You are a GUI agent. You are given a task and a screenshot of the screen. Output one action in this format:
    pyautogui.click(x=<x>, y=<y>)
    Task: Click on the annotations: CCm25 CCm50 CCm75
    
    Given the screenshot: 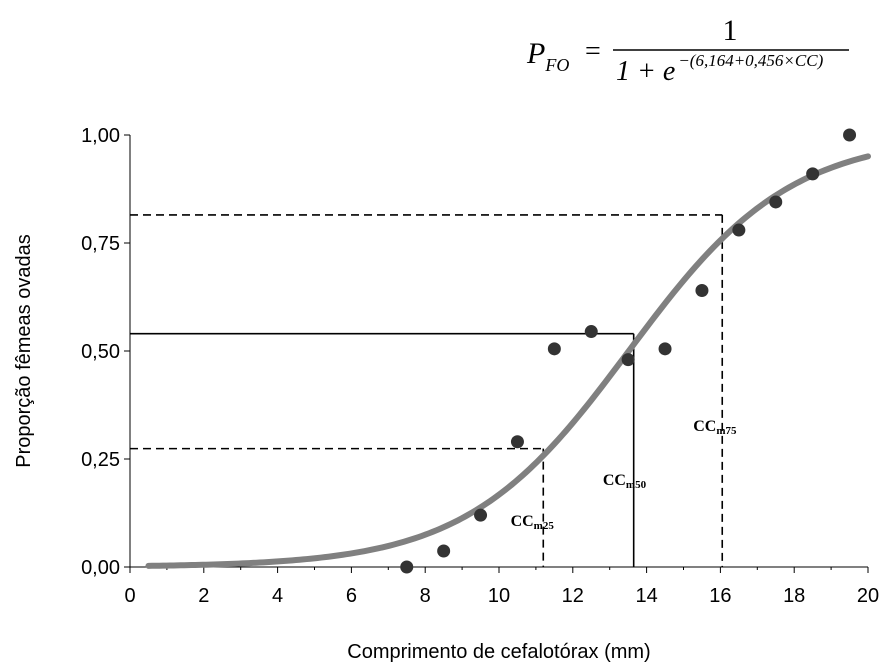 What is the action you would take?
    pyautogui.click(x=624, y=475)
    